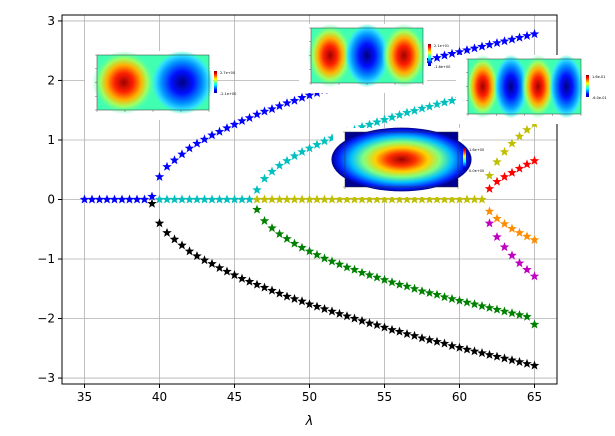 The width and height of the screenshot is (615, 436). Describe the element at coordinates (441, 46) in the screenshot. I see `inset-colorbar-max: 2.1e+01` at that location.